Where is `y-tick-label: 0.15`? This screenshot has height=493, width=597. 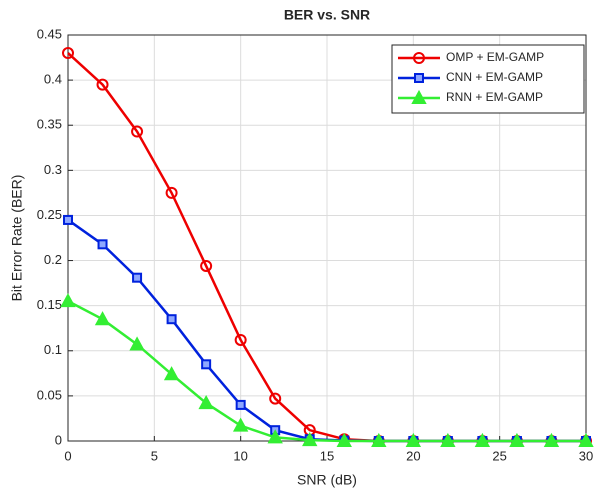 y-tick-label: 0.15 is located at coordinates (49, 304).